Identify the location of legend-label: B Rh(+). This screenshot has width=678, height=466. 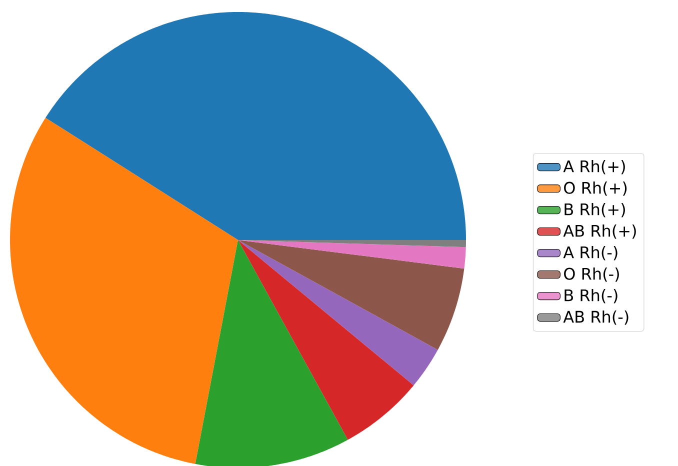
(594, 210).